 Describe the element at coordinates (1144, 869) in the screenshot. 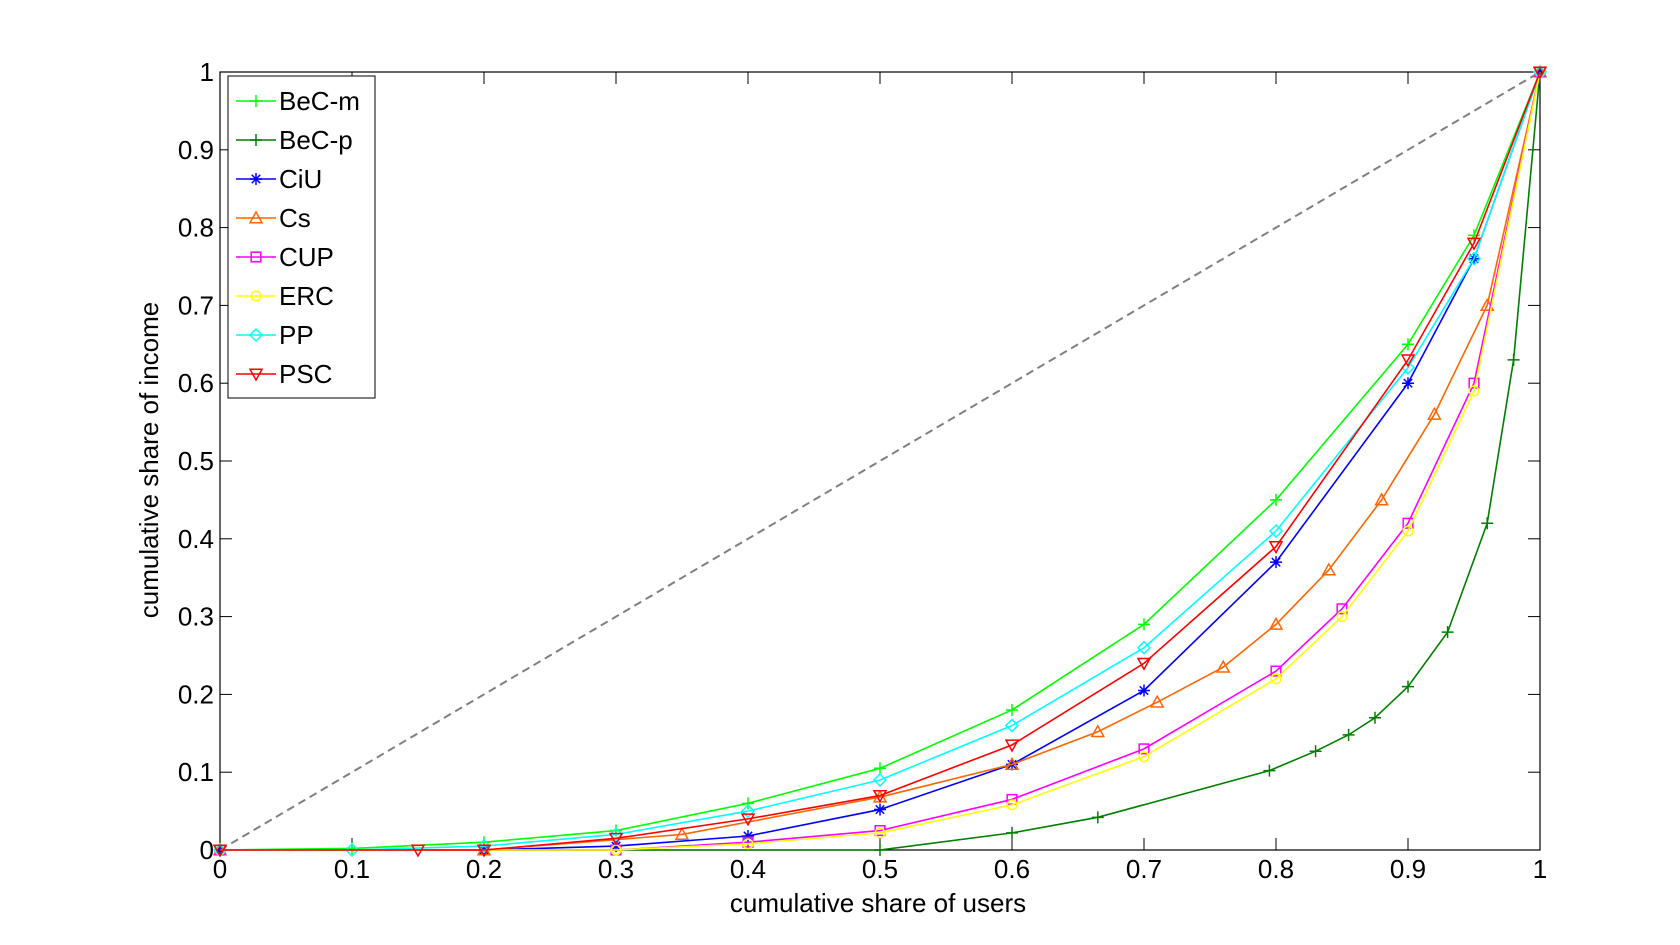

I see `x-tick-label: 0.7` at that location.